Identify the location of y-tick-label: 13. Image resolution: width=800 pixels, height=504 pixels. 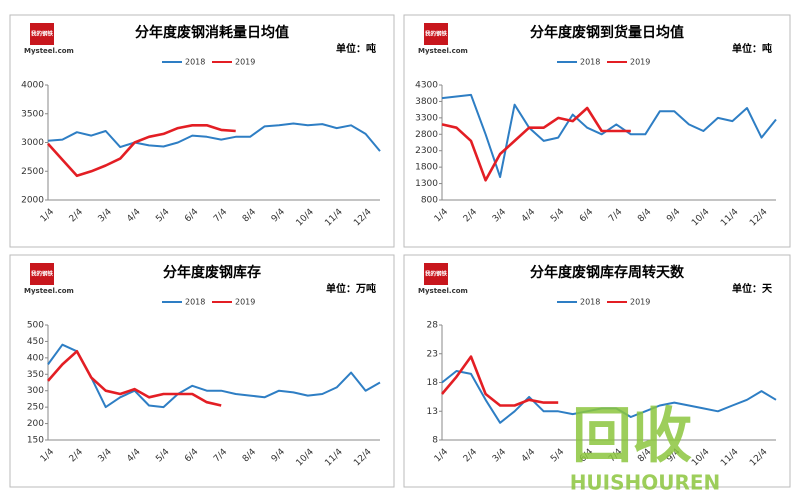
(432, 412).